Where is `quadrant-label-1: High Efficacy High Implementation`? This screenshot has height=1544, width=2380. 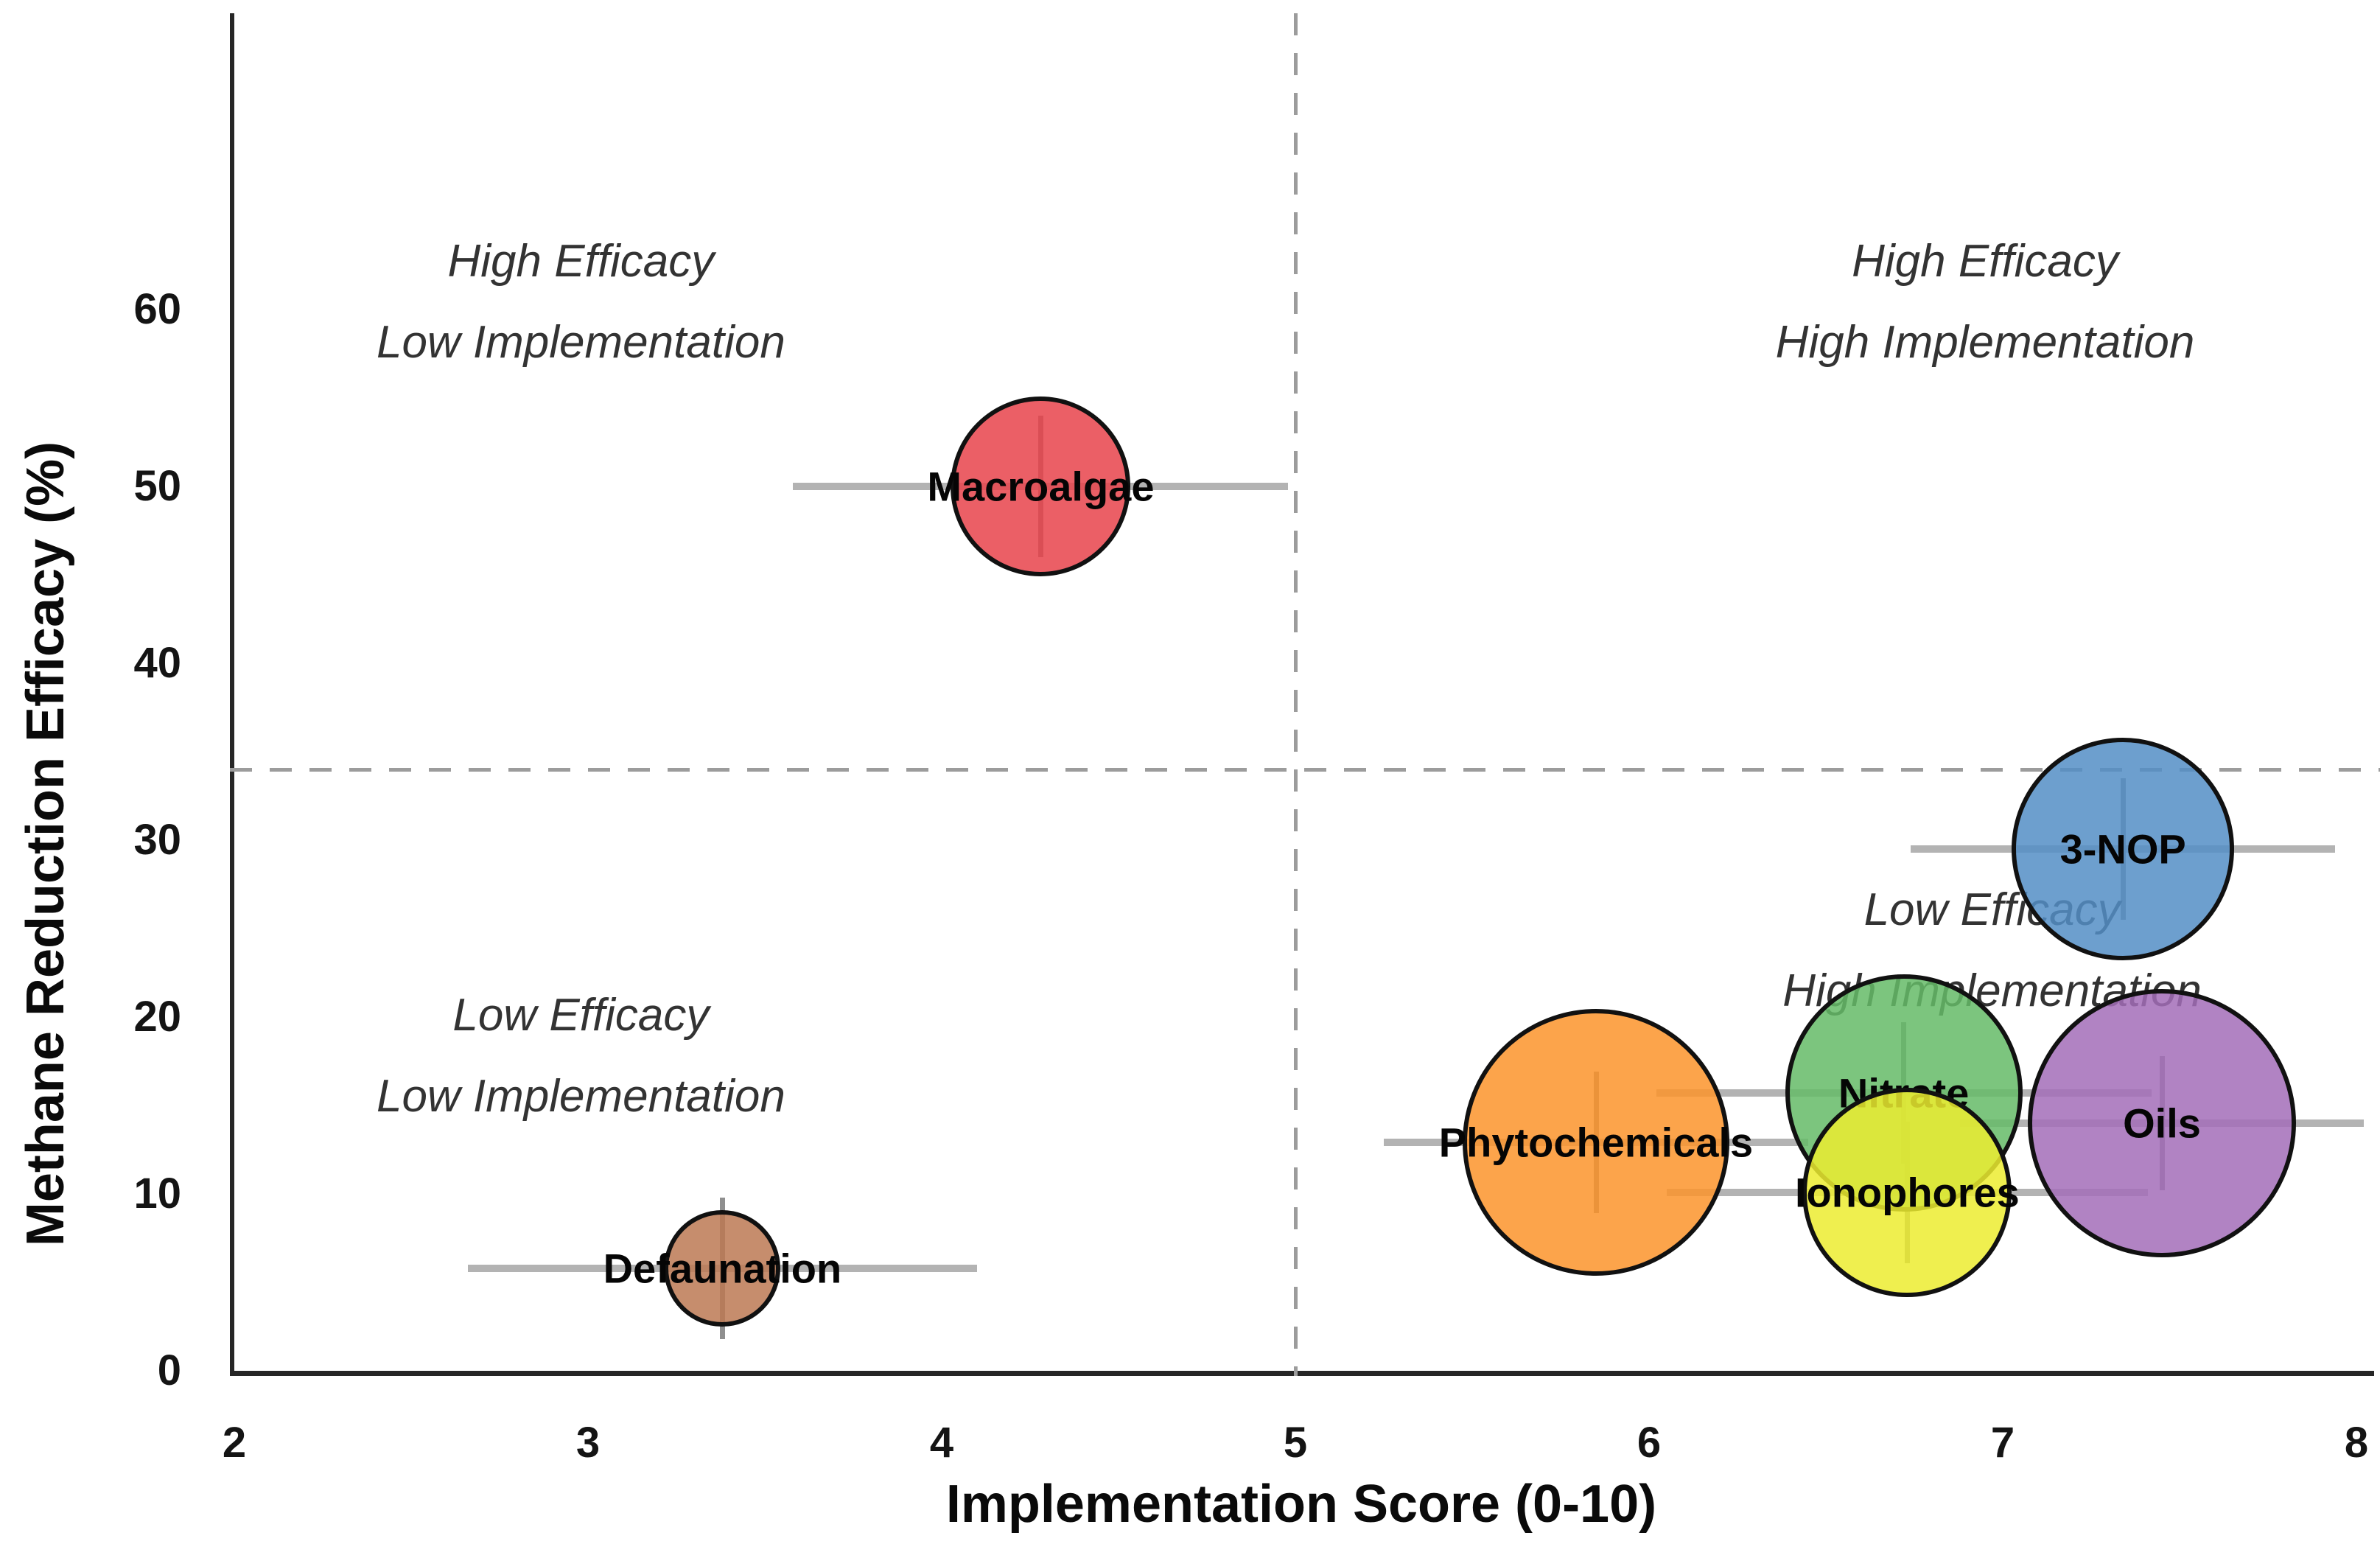 quadrant-label-1: High Efficacy High Implementation is located at coordinates (1985, 302).